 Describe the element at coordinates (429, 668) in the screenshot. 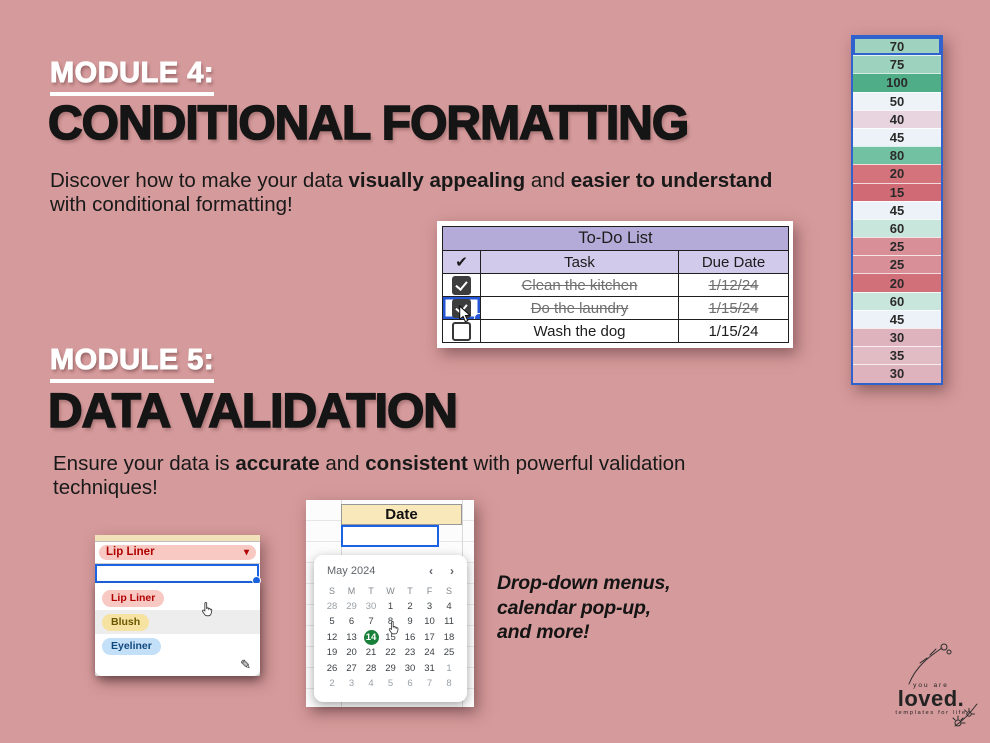

I see `calendar-day: 31` at that location.